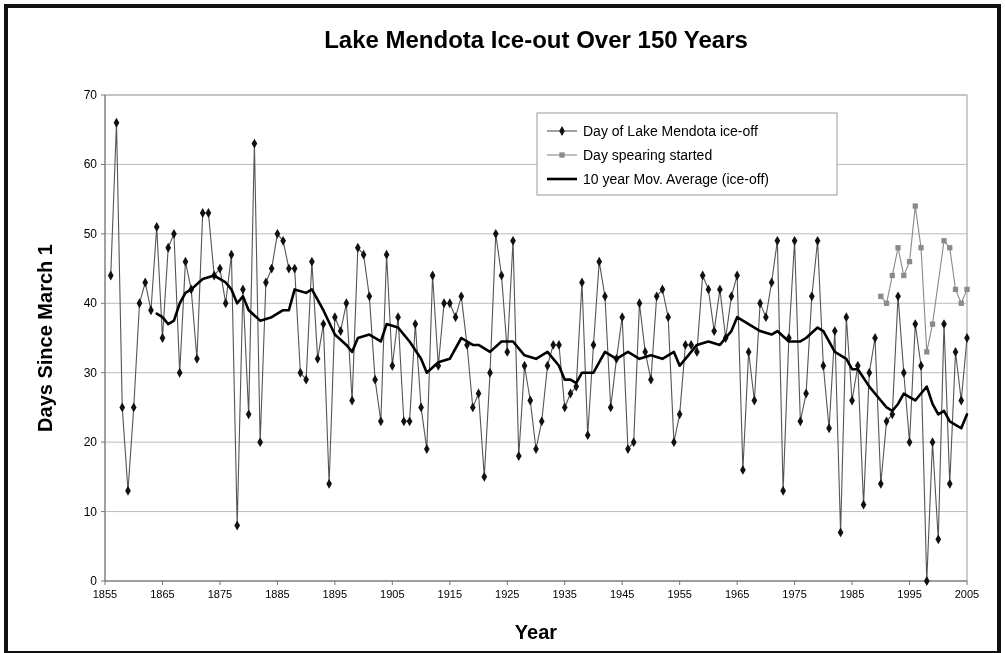 The height and width of the screenshot is (653, 1005). What do you see at coordinates (392, 594) in the screenshot?
I see `x-tick-label: 1905` at bounding box center [392, 594].